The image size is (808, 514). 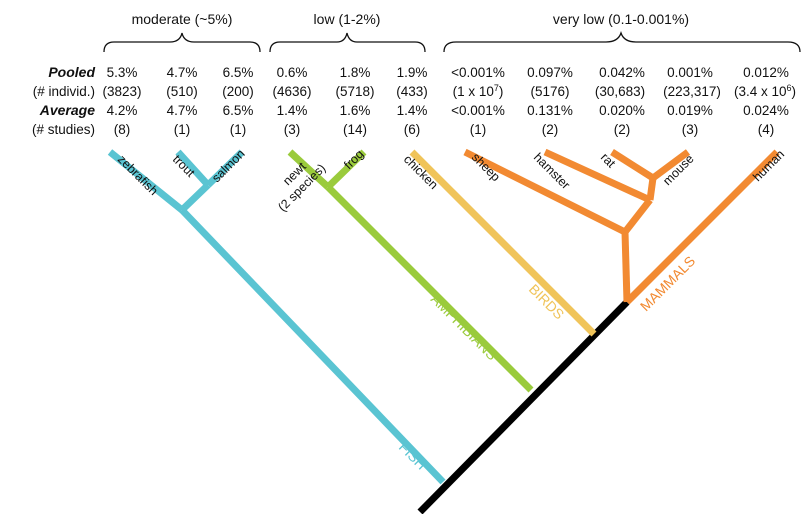 I want to click on col-rat: 0.042% (30,683) 0.020% (2), so click(x=620, y=101).